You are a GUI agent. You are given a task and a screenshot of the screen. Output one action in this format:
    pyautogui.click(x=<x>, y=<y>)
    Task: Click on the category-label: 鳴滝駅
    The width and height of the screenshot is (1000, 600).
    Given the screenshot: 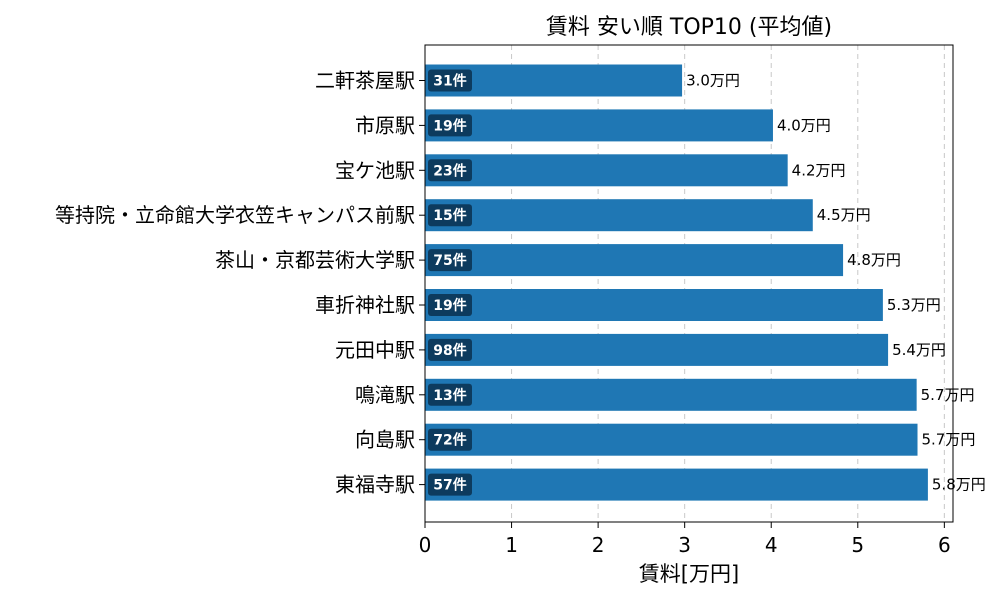 What is the action you would take?
    pyautogui.click(x=385, y=395)
    